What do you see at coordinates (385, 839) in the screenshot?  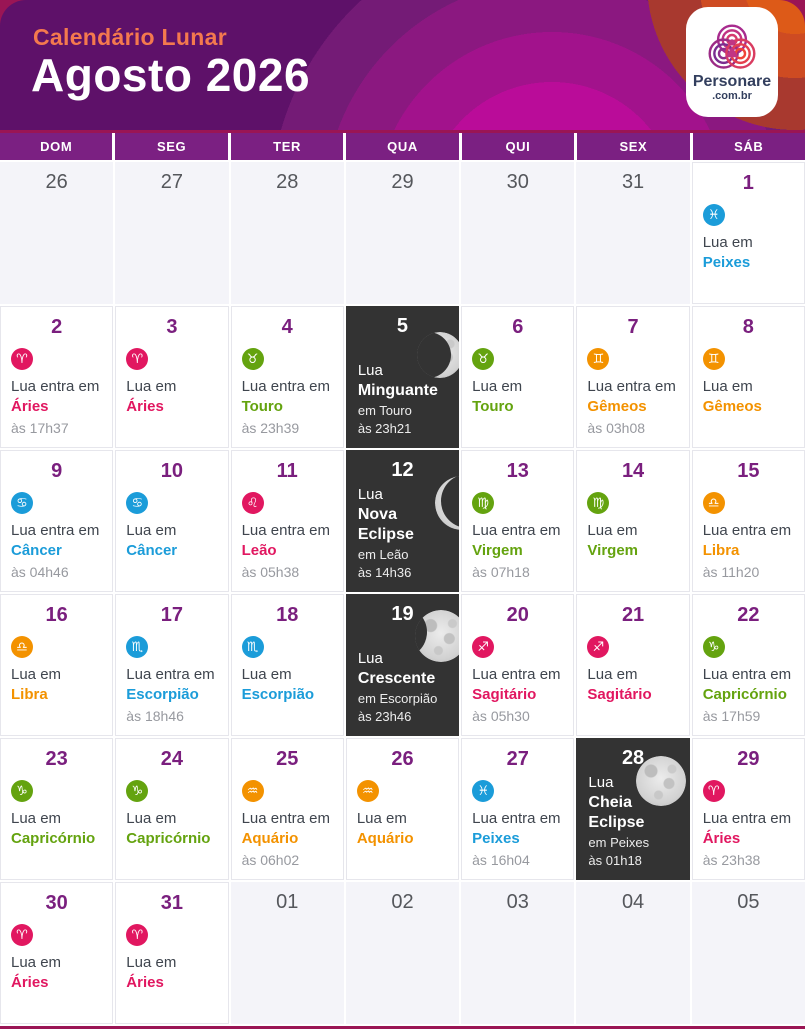 I see `moon-event-sign: Aquário` at bounding box center [385, 839].